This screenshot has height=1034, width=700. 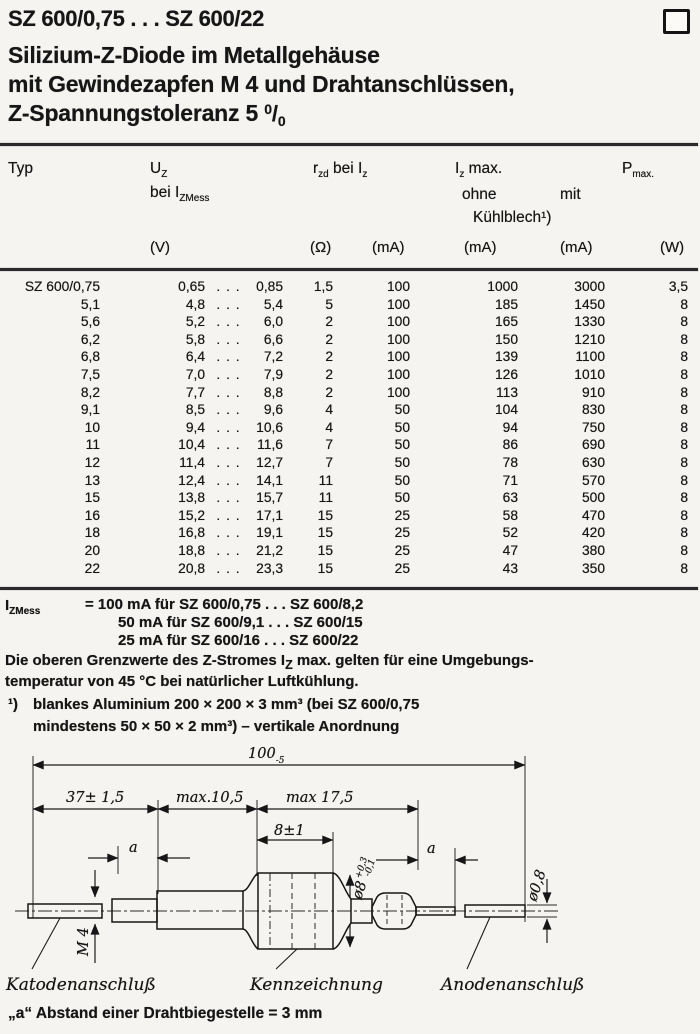 What do you see at coordinates (344, 498) in the screenshot?
I see `table-row: 15 13,8 . . . 15,7 11 50 63 500 8` at bounding box center [344, 498].